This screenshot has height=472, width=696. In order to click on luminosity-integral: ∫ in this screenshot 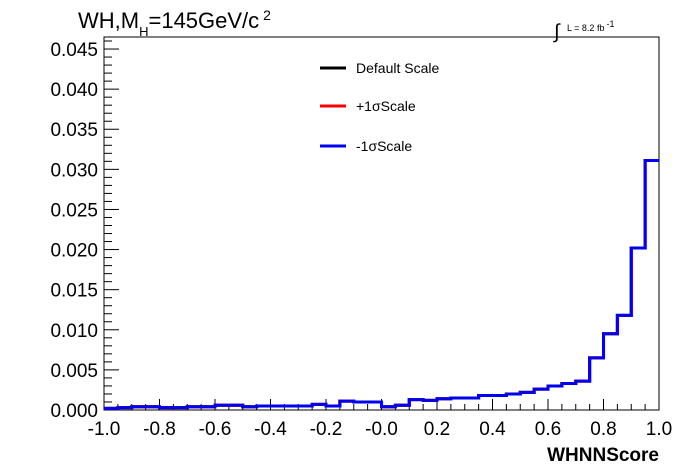, I will do `click(557, 32)`.